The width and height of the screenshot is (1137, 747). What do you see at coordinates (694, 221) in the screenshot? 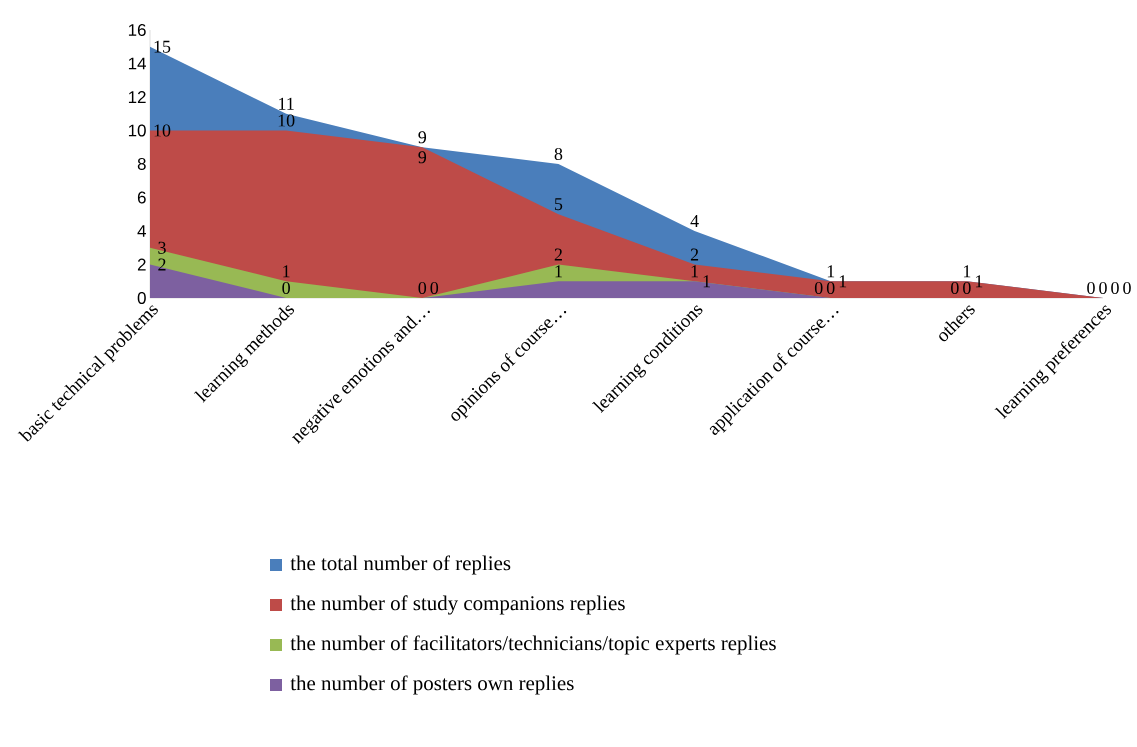
I see `data-label: 4` at bounding box center [694, 221].